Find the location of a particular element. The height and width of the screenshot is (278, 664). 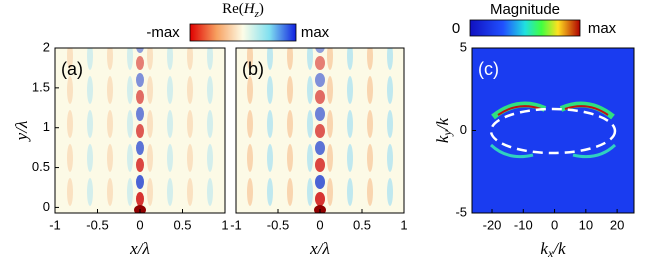

x-tick-label: 20 is located at coordinates (617, 224).